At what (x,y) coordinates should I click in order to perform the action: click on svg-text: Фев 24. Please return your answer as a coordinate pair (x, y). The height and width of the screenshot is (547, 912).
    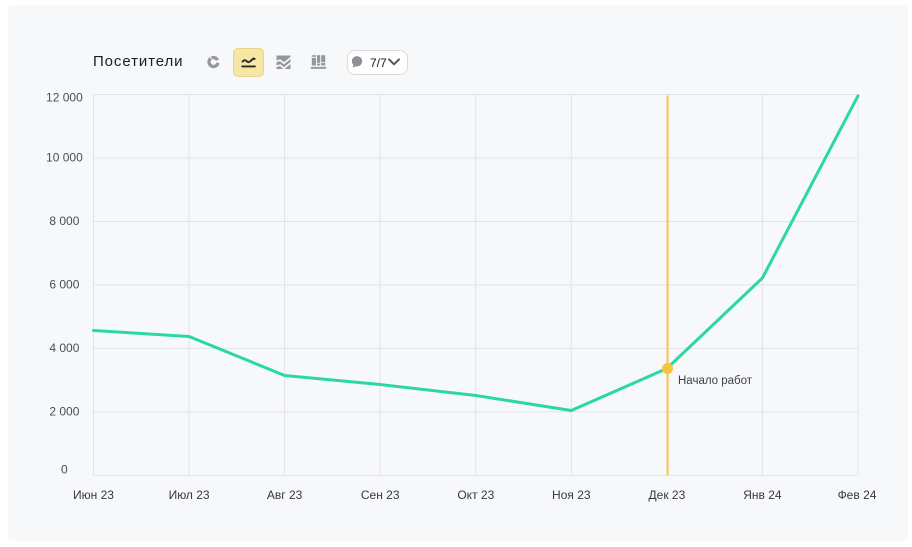
    Looking at the image, I should click on (857, 495).